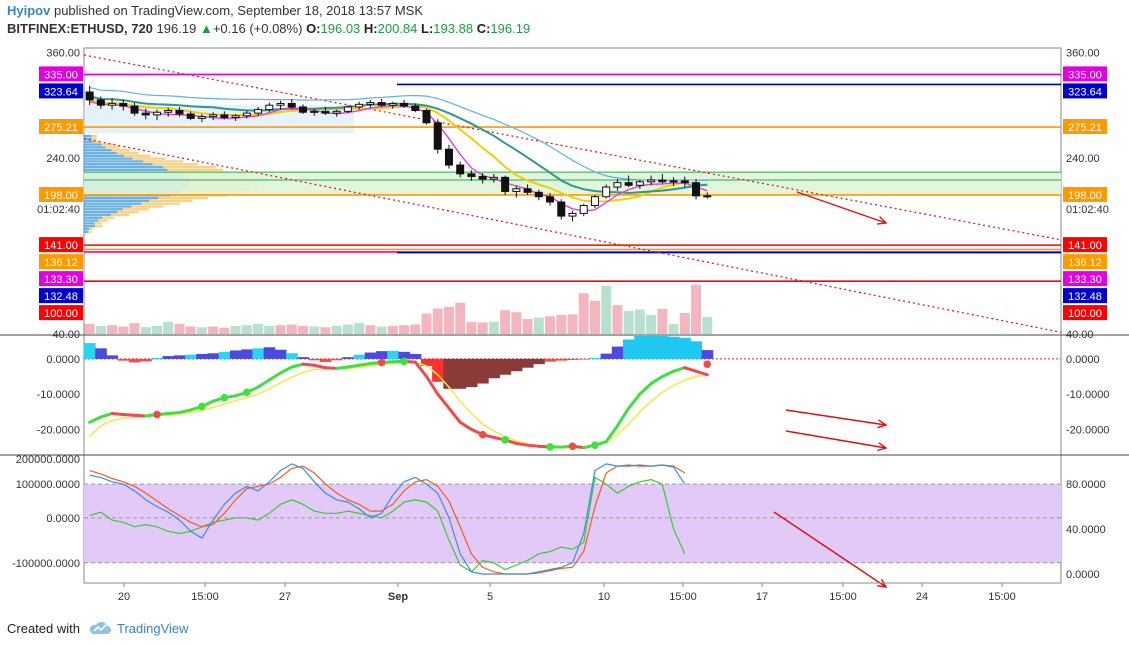 The image size is (1129, 646). What do you see at coordinates (100, 628) in the screenshot?
I see `tradingview-cloud-icon` at bounding box center [100, 628].